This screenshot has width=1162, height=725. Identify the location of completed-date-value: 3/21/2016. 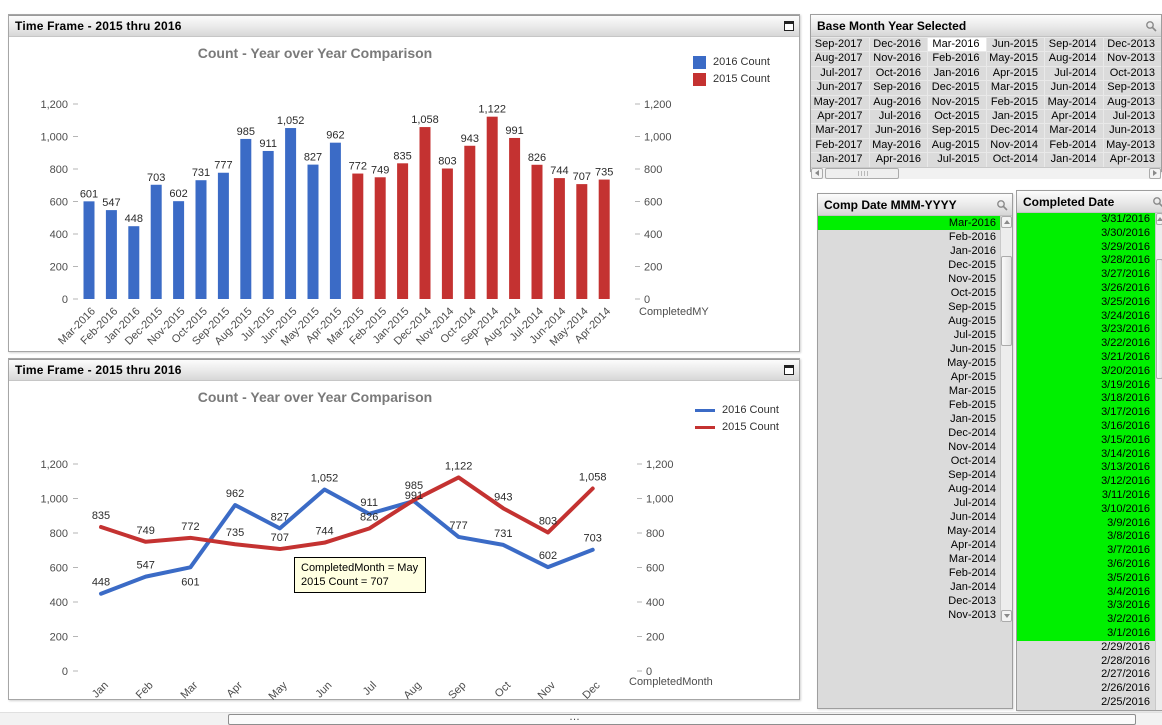
(1086, 357).